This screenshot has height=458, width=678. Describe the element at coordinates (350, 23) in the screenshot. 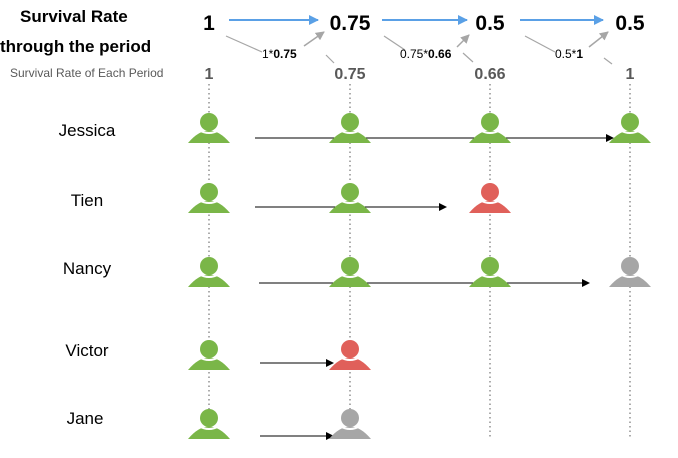

I see `cumulative-rate-value: 0.75` at that location.